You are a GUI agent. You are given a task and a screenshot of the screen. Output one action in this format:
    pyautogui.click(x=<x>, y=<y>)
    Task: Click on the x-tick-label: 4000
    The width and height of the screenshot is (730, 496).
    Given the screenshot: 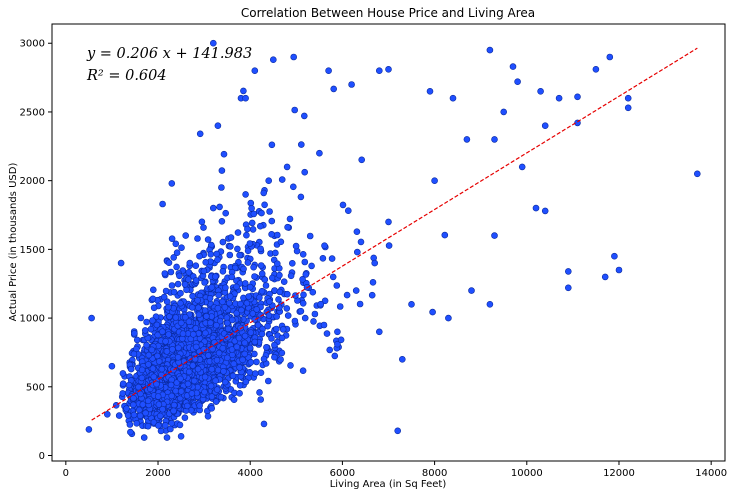 What is the action you would take?
    pyautogui.click(x=249, y=473)
    